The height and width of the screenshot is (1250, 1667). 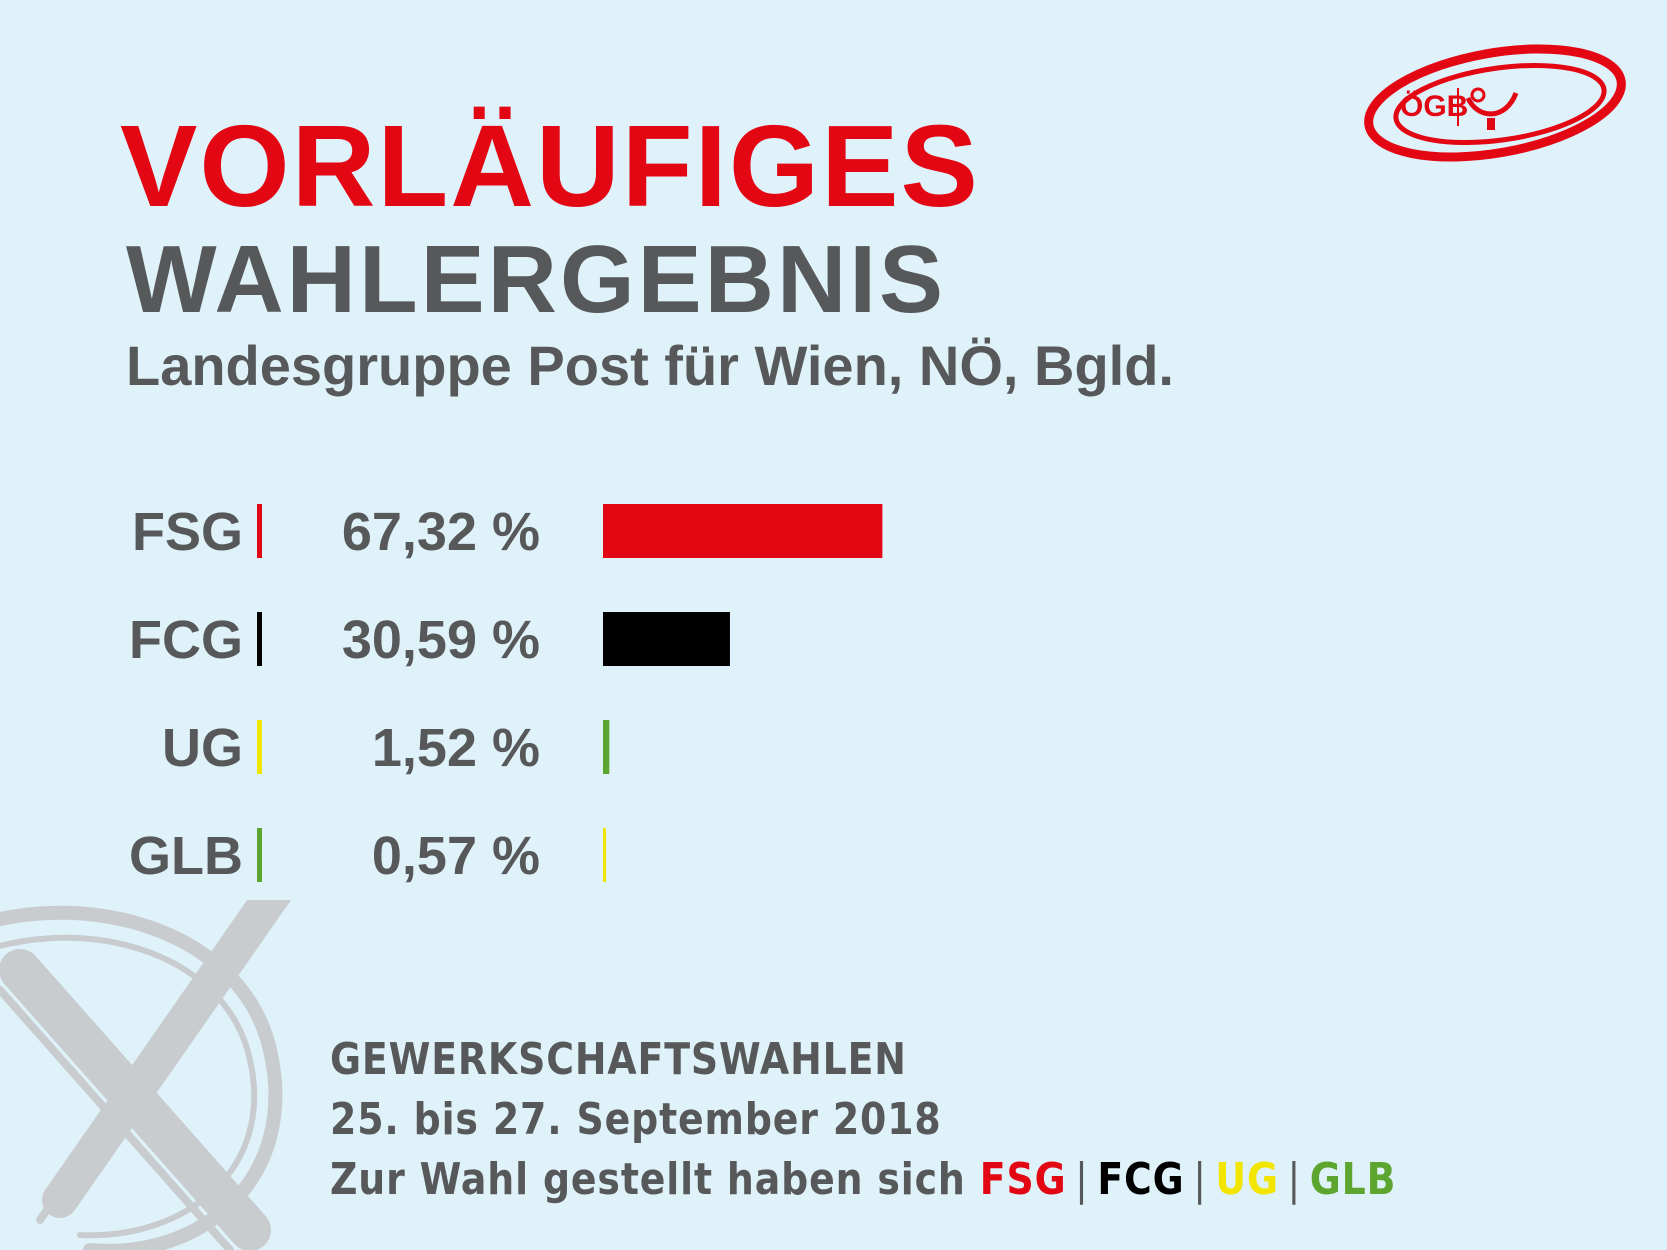 I want to click on value-label: 1,52 %, so click(x=456, y=748).